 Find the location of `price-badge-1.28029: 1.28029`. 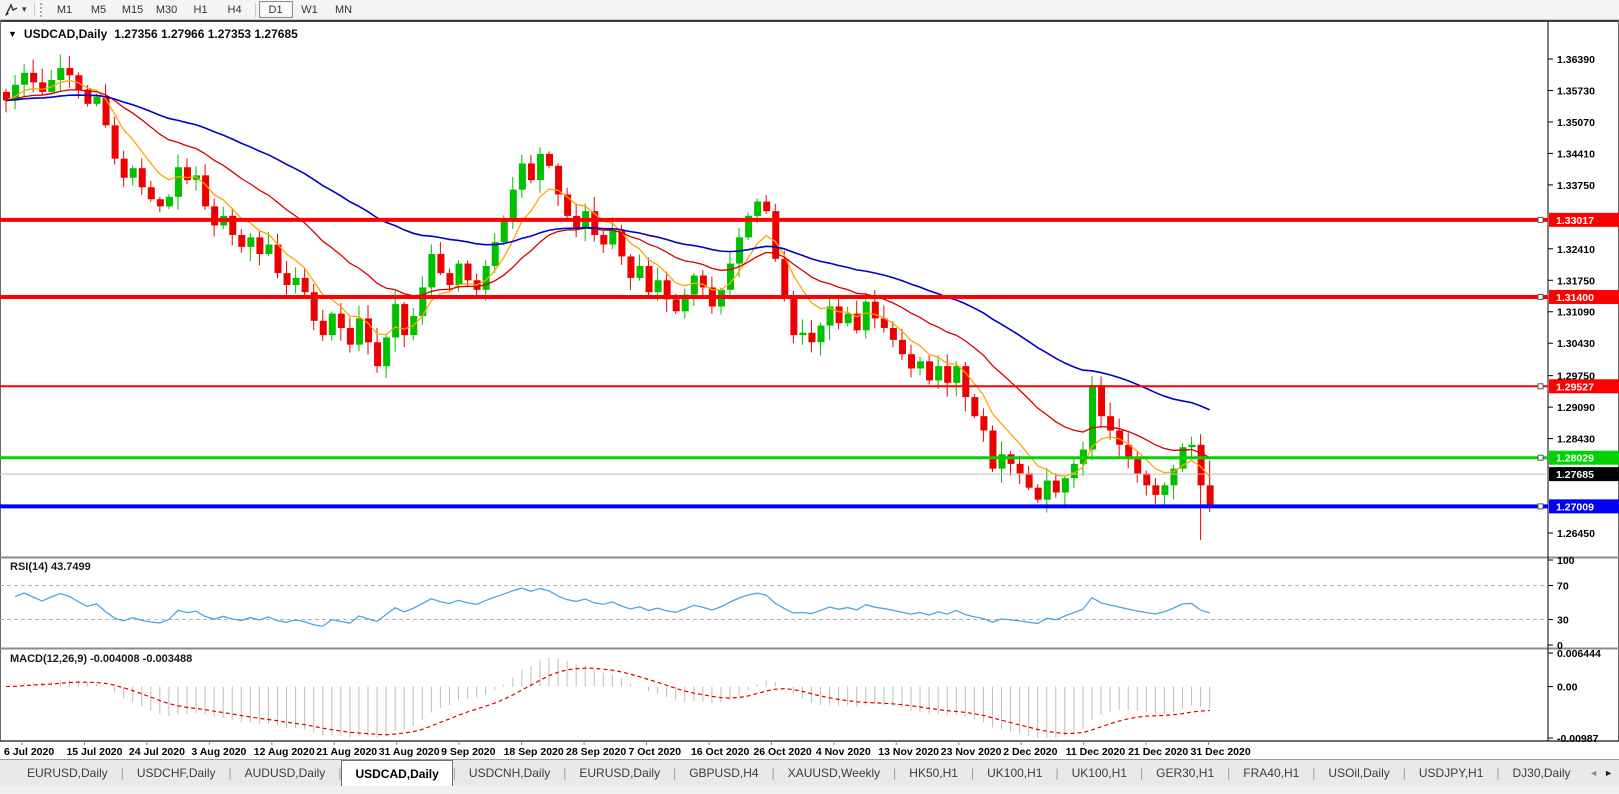

price-badge-1.28029: 1.28029 is located at coordinates (1584, 457).